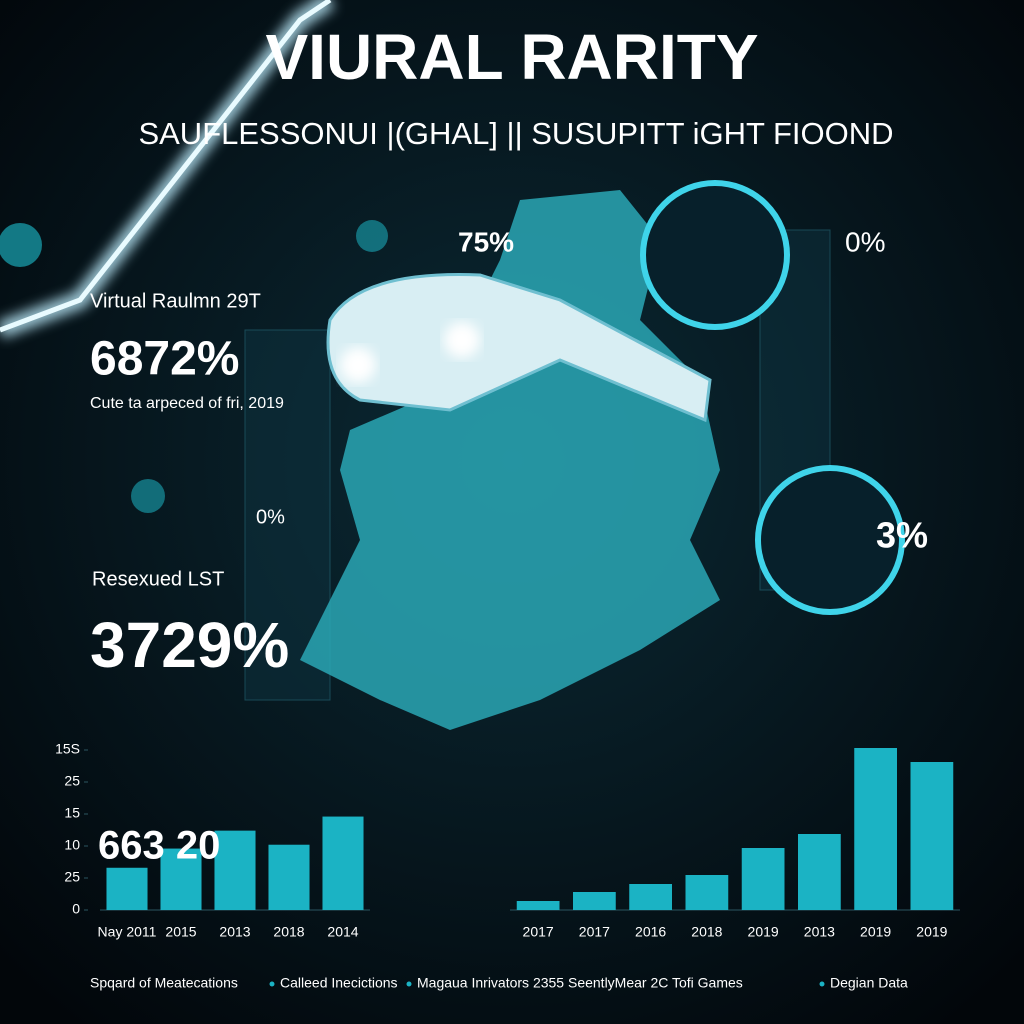 The width and height of the screenshot is (1024, 1024). Describe the element at coordinates (486, 241) in the screenshot. I see `badge: 75%` at that location.